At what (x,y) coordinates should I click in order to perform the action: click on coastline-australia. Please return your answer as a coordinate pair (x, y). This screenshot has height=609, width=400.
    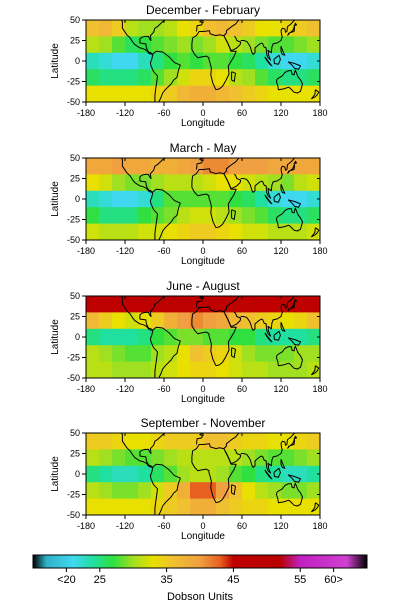
    Looking at the image, I should click on (289, 81).